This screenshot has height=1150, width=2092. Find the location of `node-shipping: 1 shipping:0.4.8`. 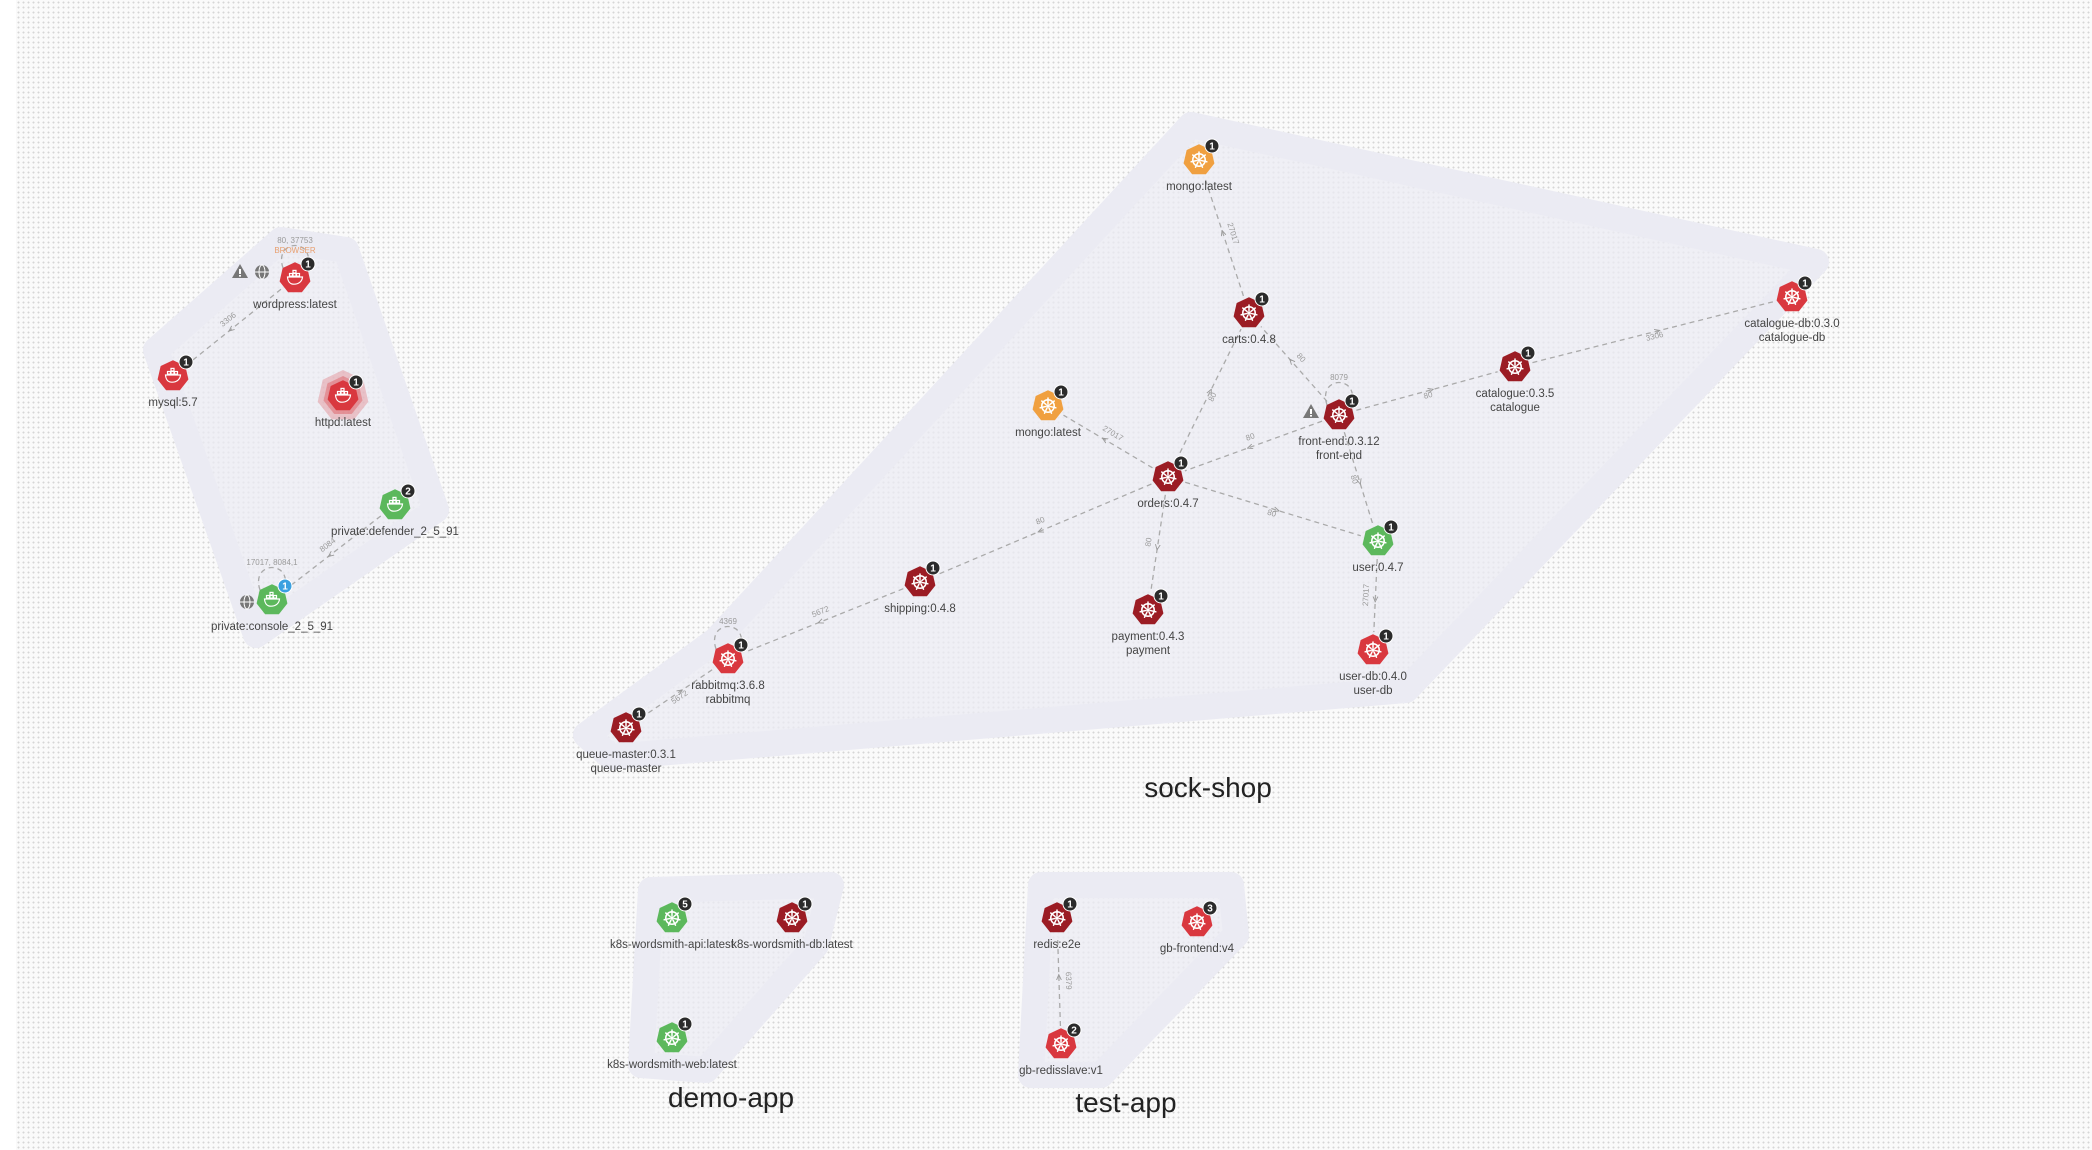

node-shipping: 1 shipping:0.4.8 is located at coordinates (920, 587).